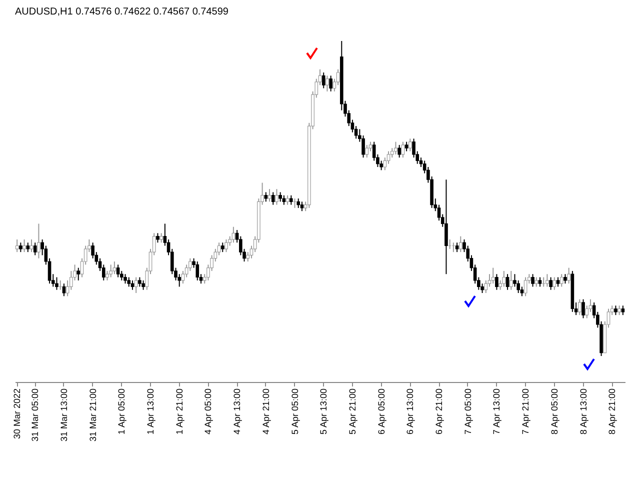  Describe the element at coordinates (583, 411) in the screenshot. I see `x-tick-label: 8 Apr 13:00` at that location.